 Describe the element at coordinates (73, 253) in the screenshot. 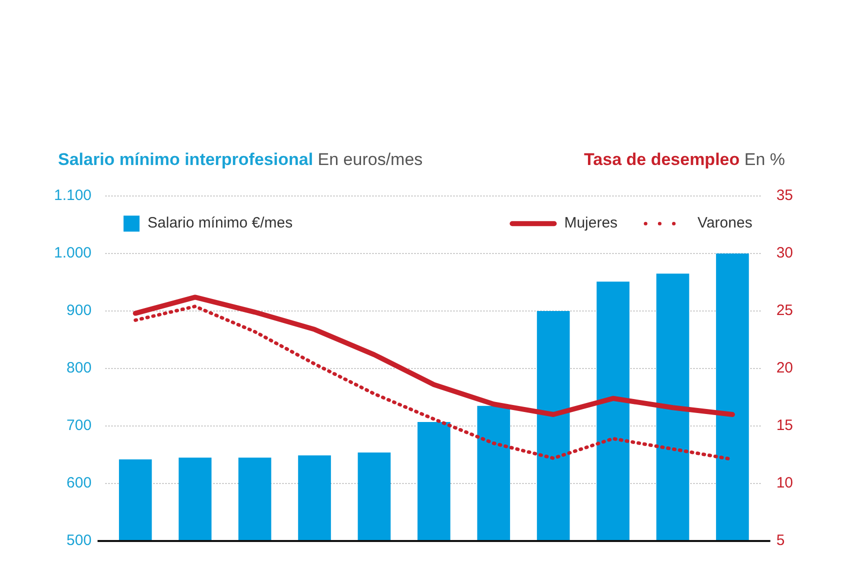

I see `y-tick-label: 1.000` at that location.